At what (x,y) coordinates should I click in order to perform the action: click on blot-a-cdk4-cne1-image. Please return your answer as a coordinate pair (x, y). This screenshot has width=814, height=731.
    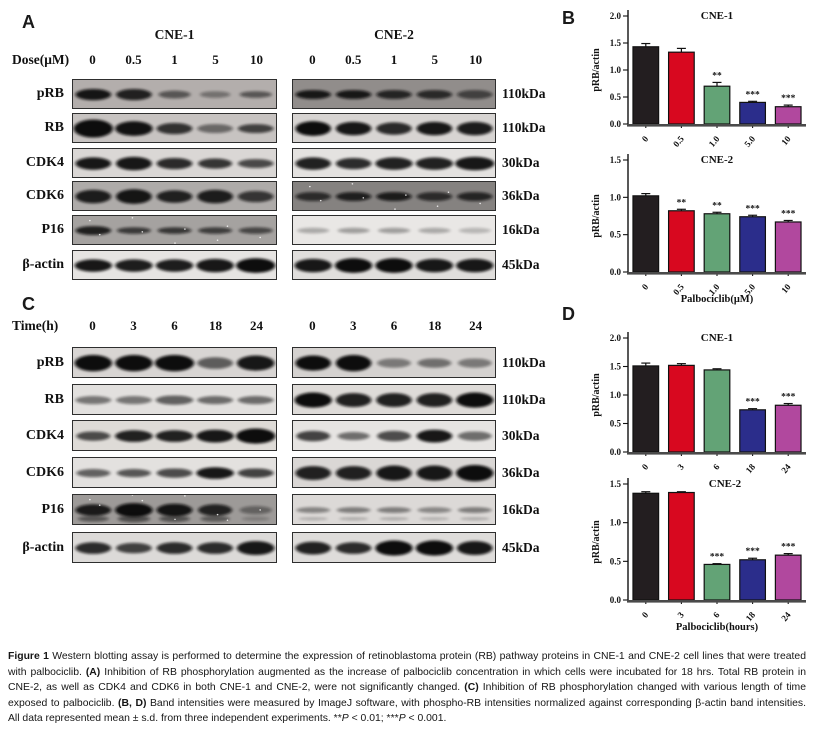
    Looking at the image, I should click on (174, 163).